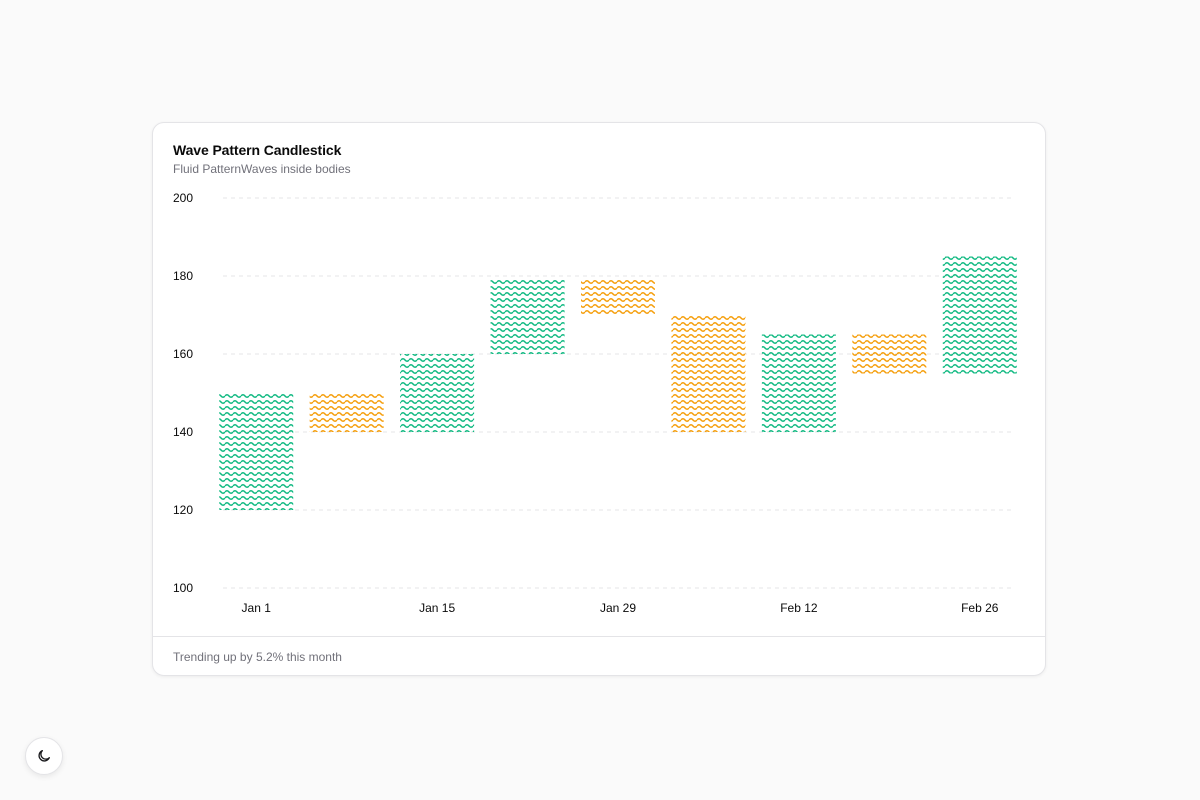 The width and height of the screenshot is (1200, 800). Describe the element at coordinates (183, 432) in the screenshot. I see `y-tick-label: 140` at that location.